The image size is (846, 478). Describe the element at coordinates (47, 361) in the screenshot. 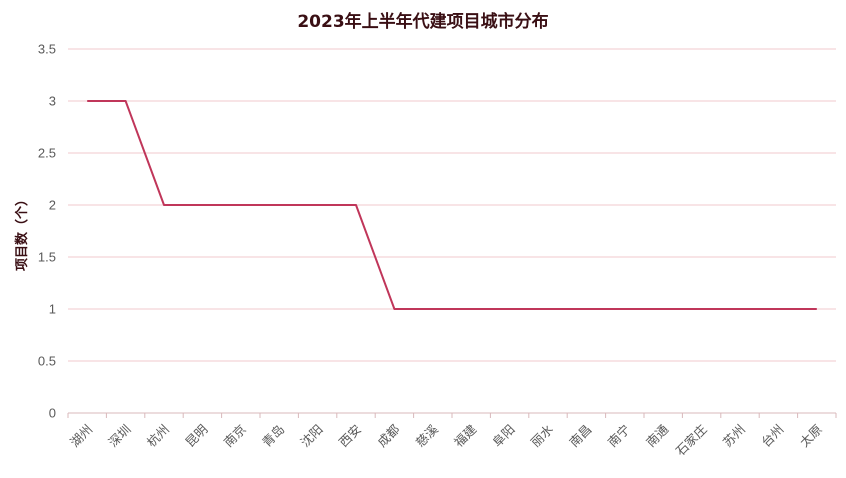

I see `y-tick-label: 0.5` at that location.